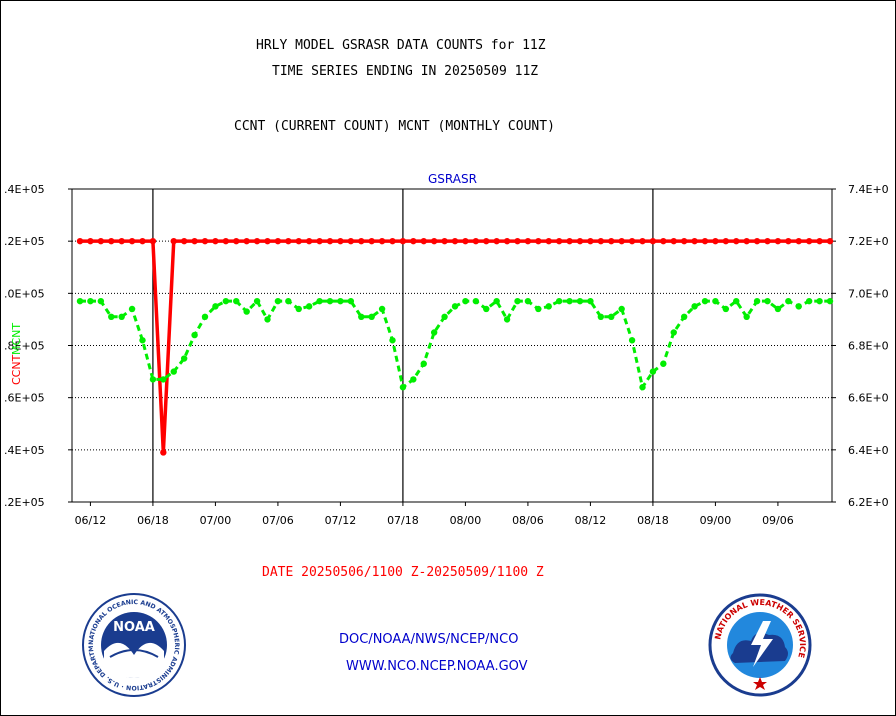  What do you see at coordinates (153, 520) in the screenshot?
I see `x-tick-label: 06/18` at bounding box center [153, 520].